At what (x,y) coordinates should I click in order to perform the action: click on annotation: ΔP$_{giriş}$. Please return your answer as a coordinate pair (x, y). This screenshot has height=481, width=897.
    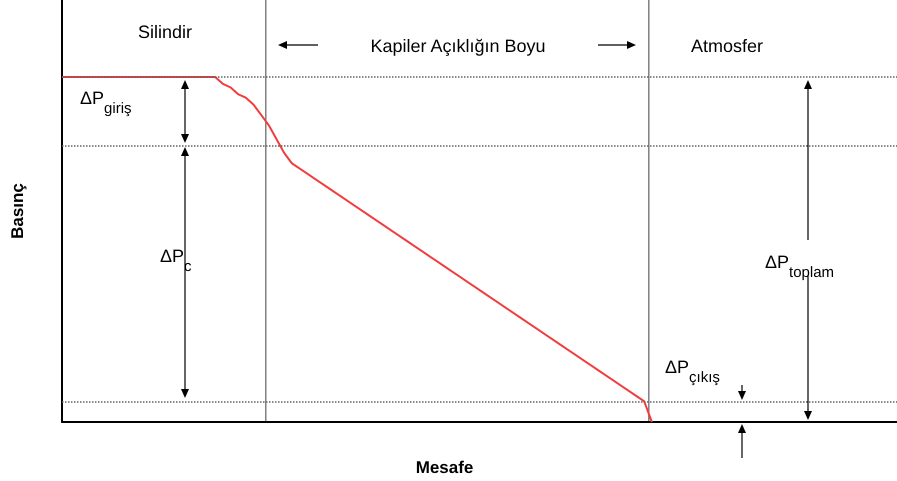
    Looking at the image, I should click on (106, 102).